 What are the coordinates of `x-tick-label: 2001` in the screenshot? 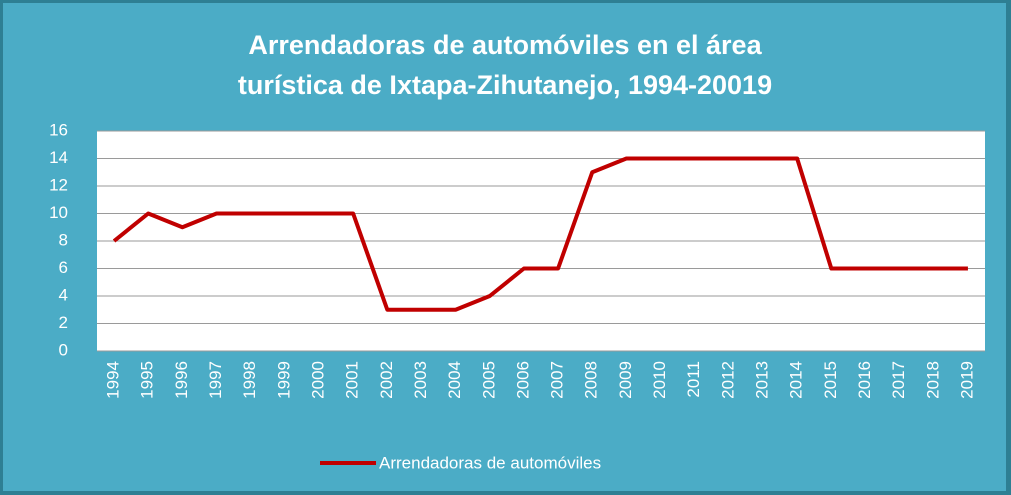 It's located at (352, 380).